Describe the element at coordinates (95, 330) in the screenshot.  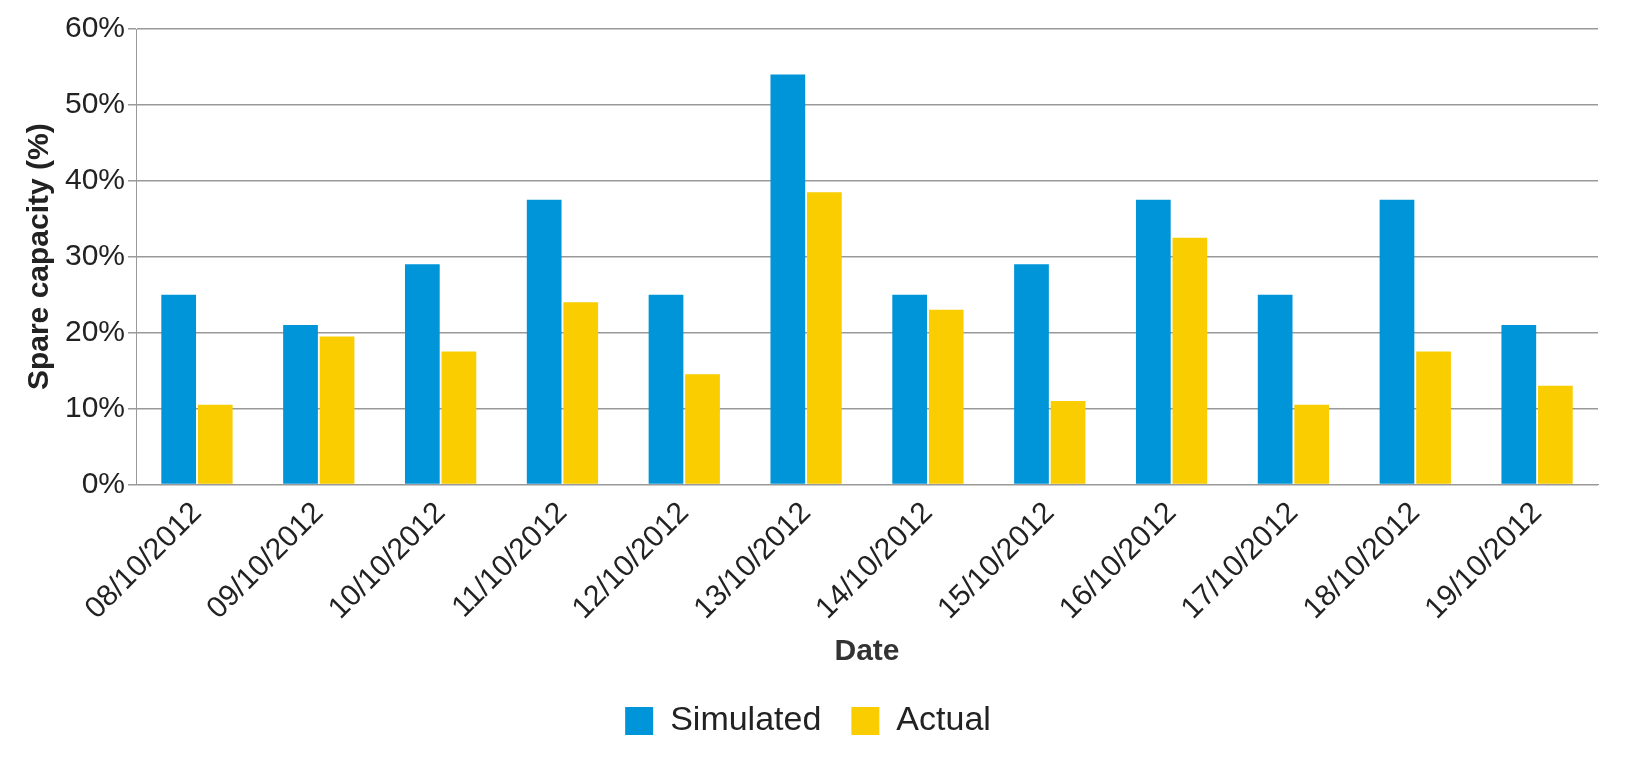
I see `y-tick-label: 20%` at that location.